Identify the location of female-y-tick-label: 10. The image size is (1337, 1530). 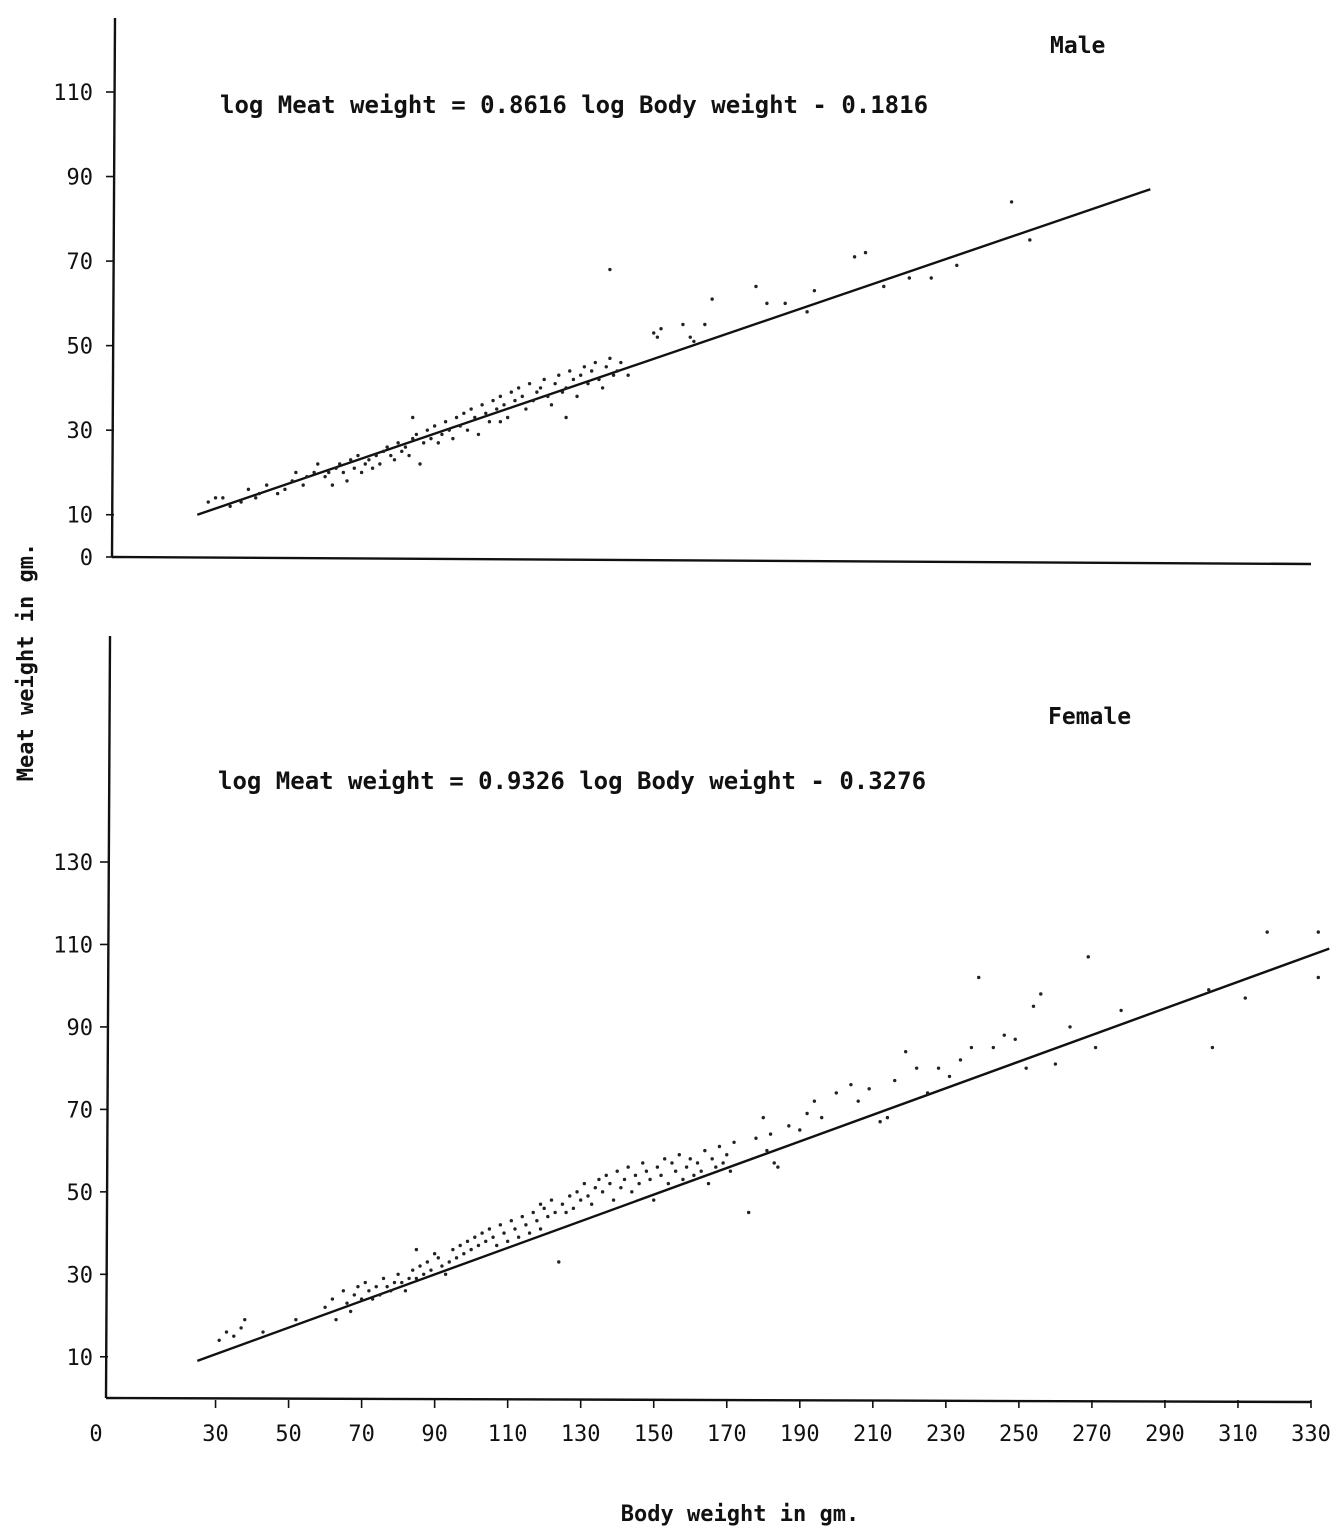
(80, 1358).